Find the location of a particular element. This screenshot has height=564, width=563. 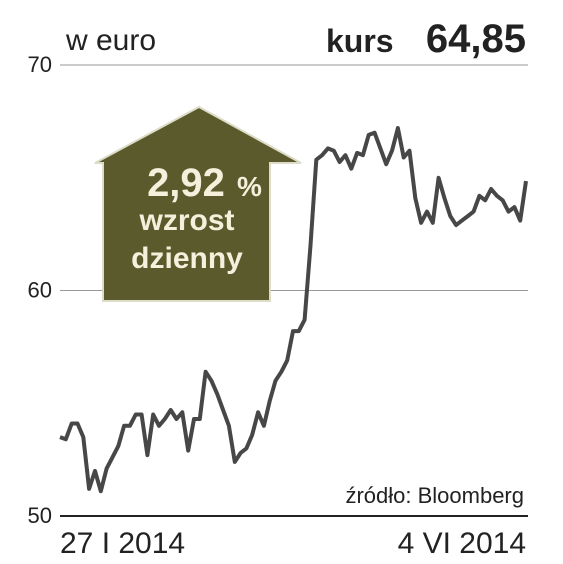

x-tick-label: 27 I 2014 is located at coordinates (122, 543).